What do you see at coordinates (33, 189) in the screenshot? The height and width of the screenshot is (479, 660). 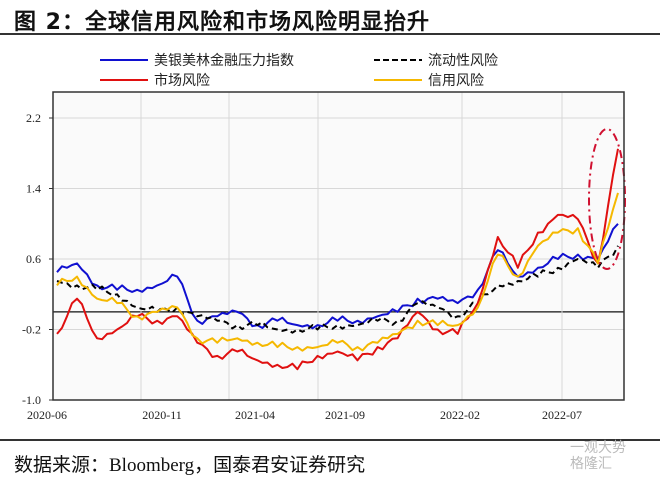 I see `y-tick-label: 1.4` at bounding box center [33, 189].